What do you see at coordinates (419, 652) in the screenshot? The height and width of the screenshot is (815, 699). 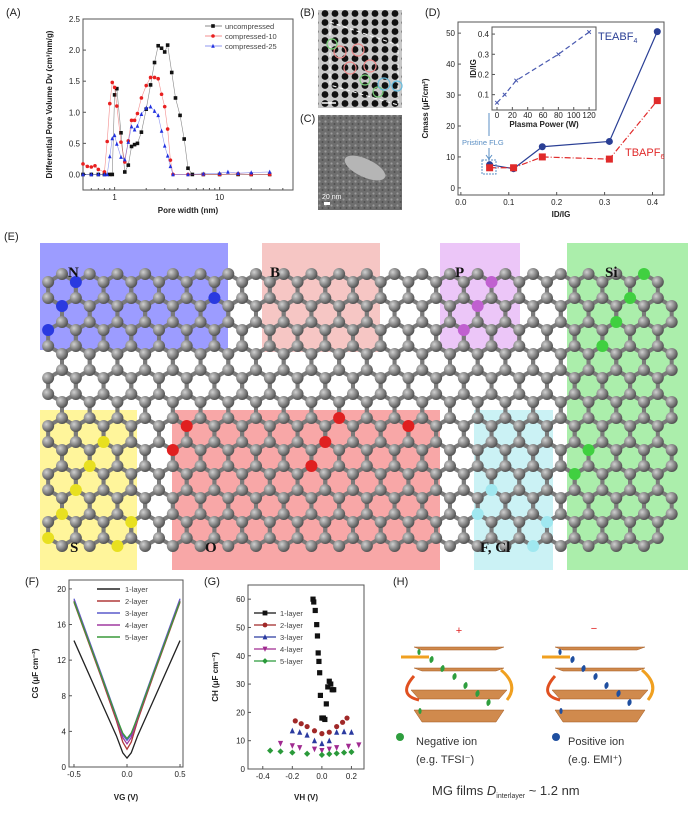 I see `ion` at bounding box center [419, 652].